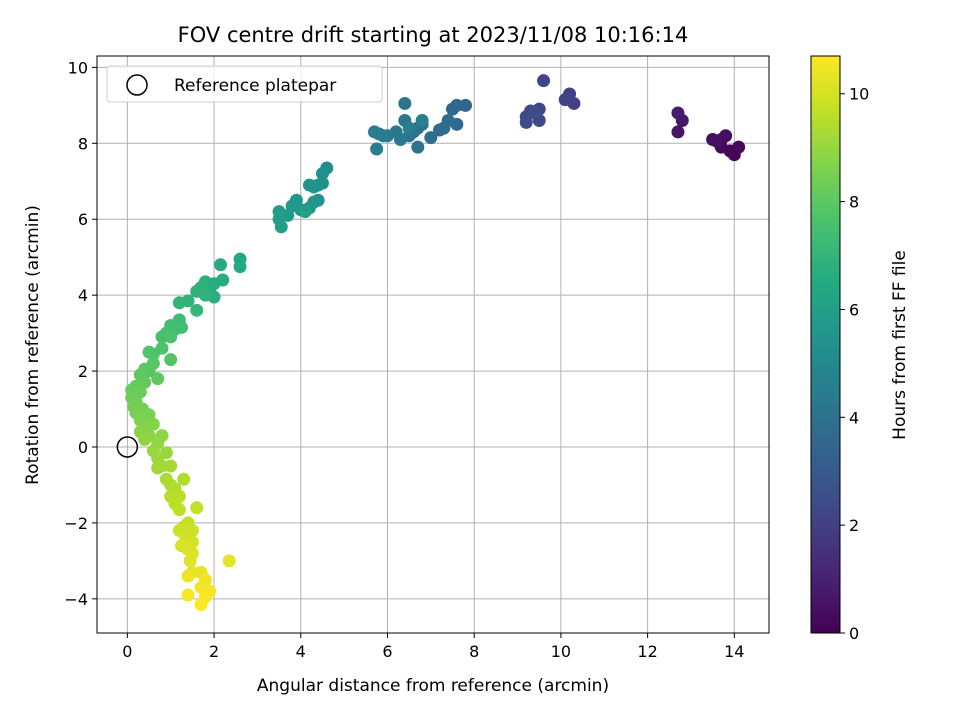 Image resolution: width=960 pixels, height=720 pixels. What do you see at coordinates (301, 651) in the screenshot?
I see `x-tick-label: 4` at bounding box center [301, 651].